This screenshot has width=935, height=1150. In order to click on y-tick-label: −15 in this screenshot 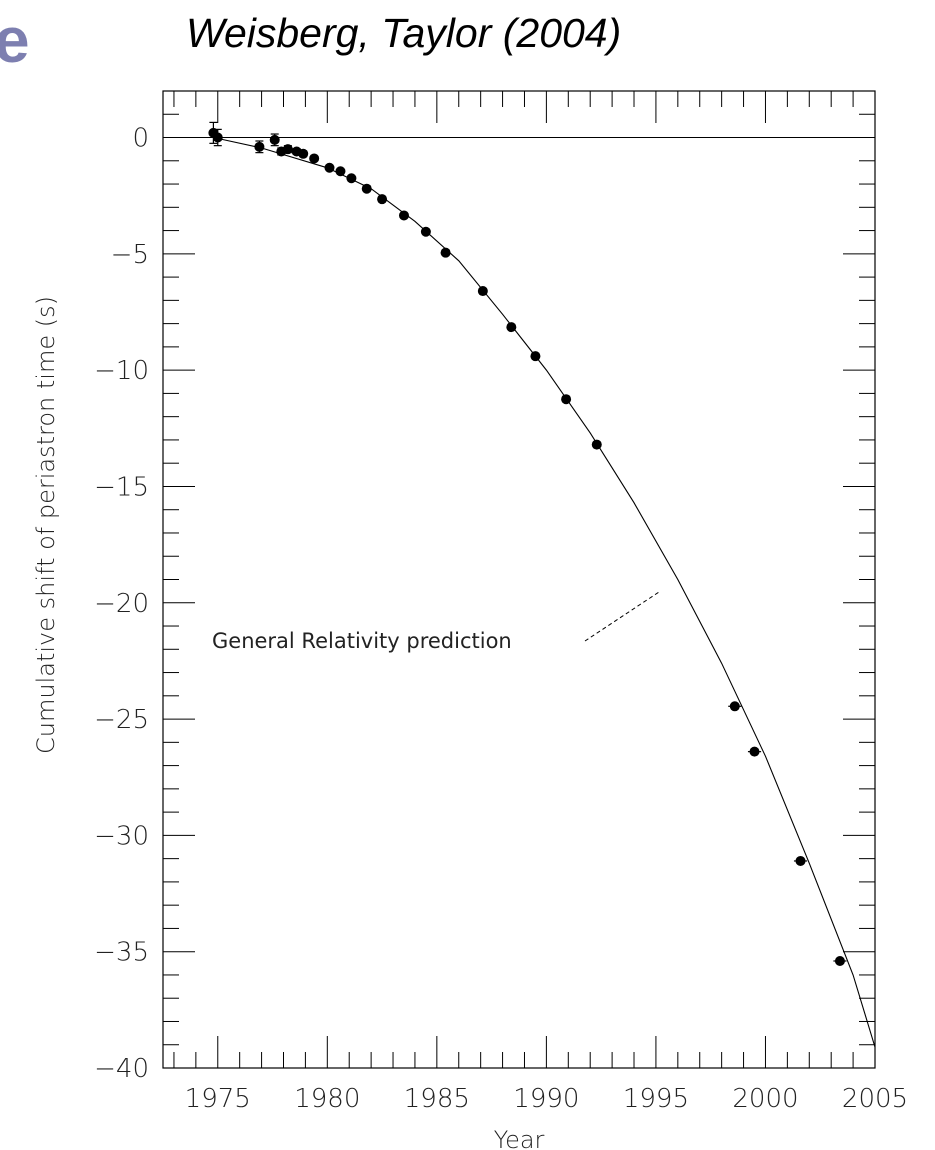, I will do `click(121, 487)`.